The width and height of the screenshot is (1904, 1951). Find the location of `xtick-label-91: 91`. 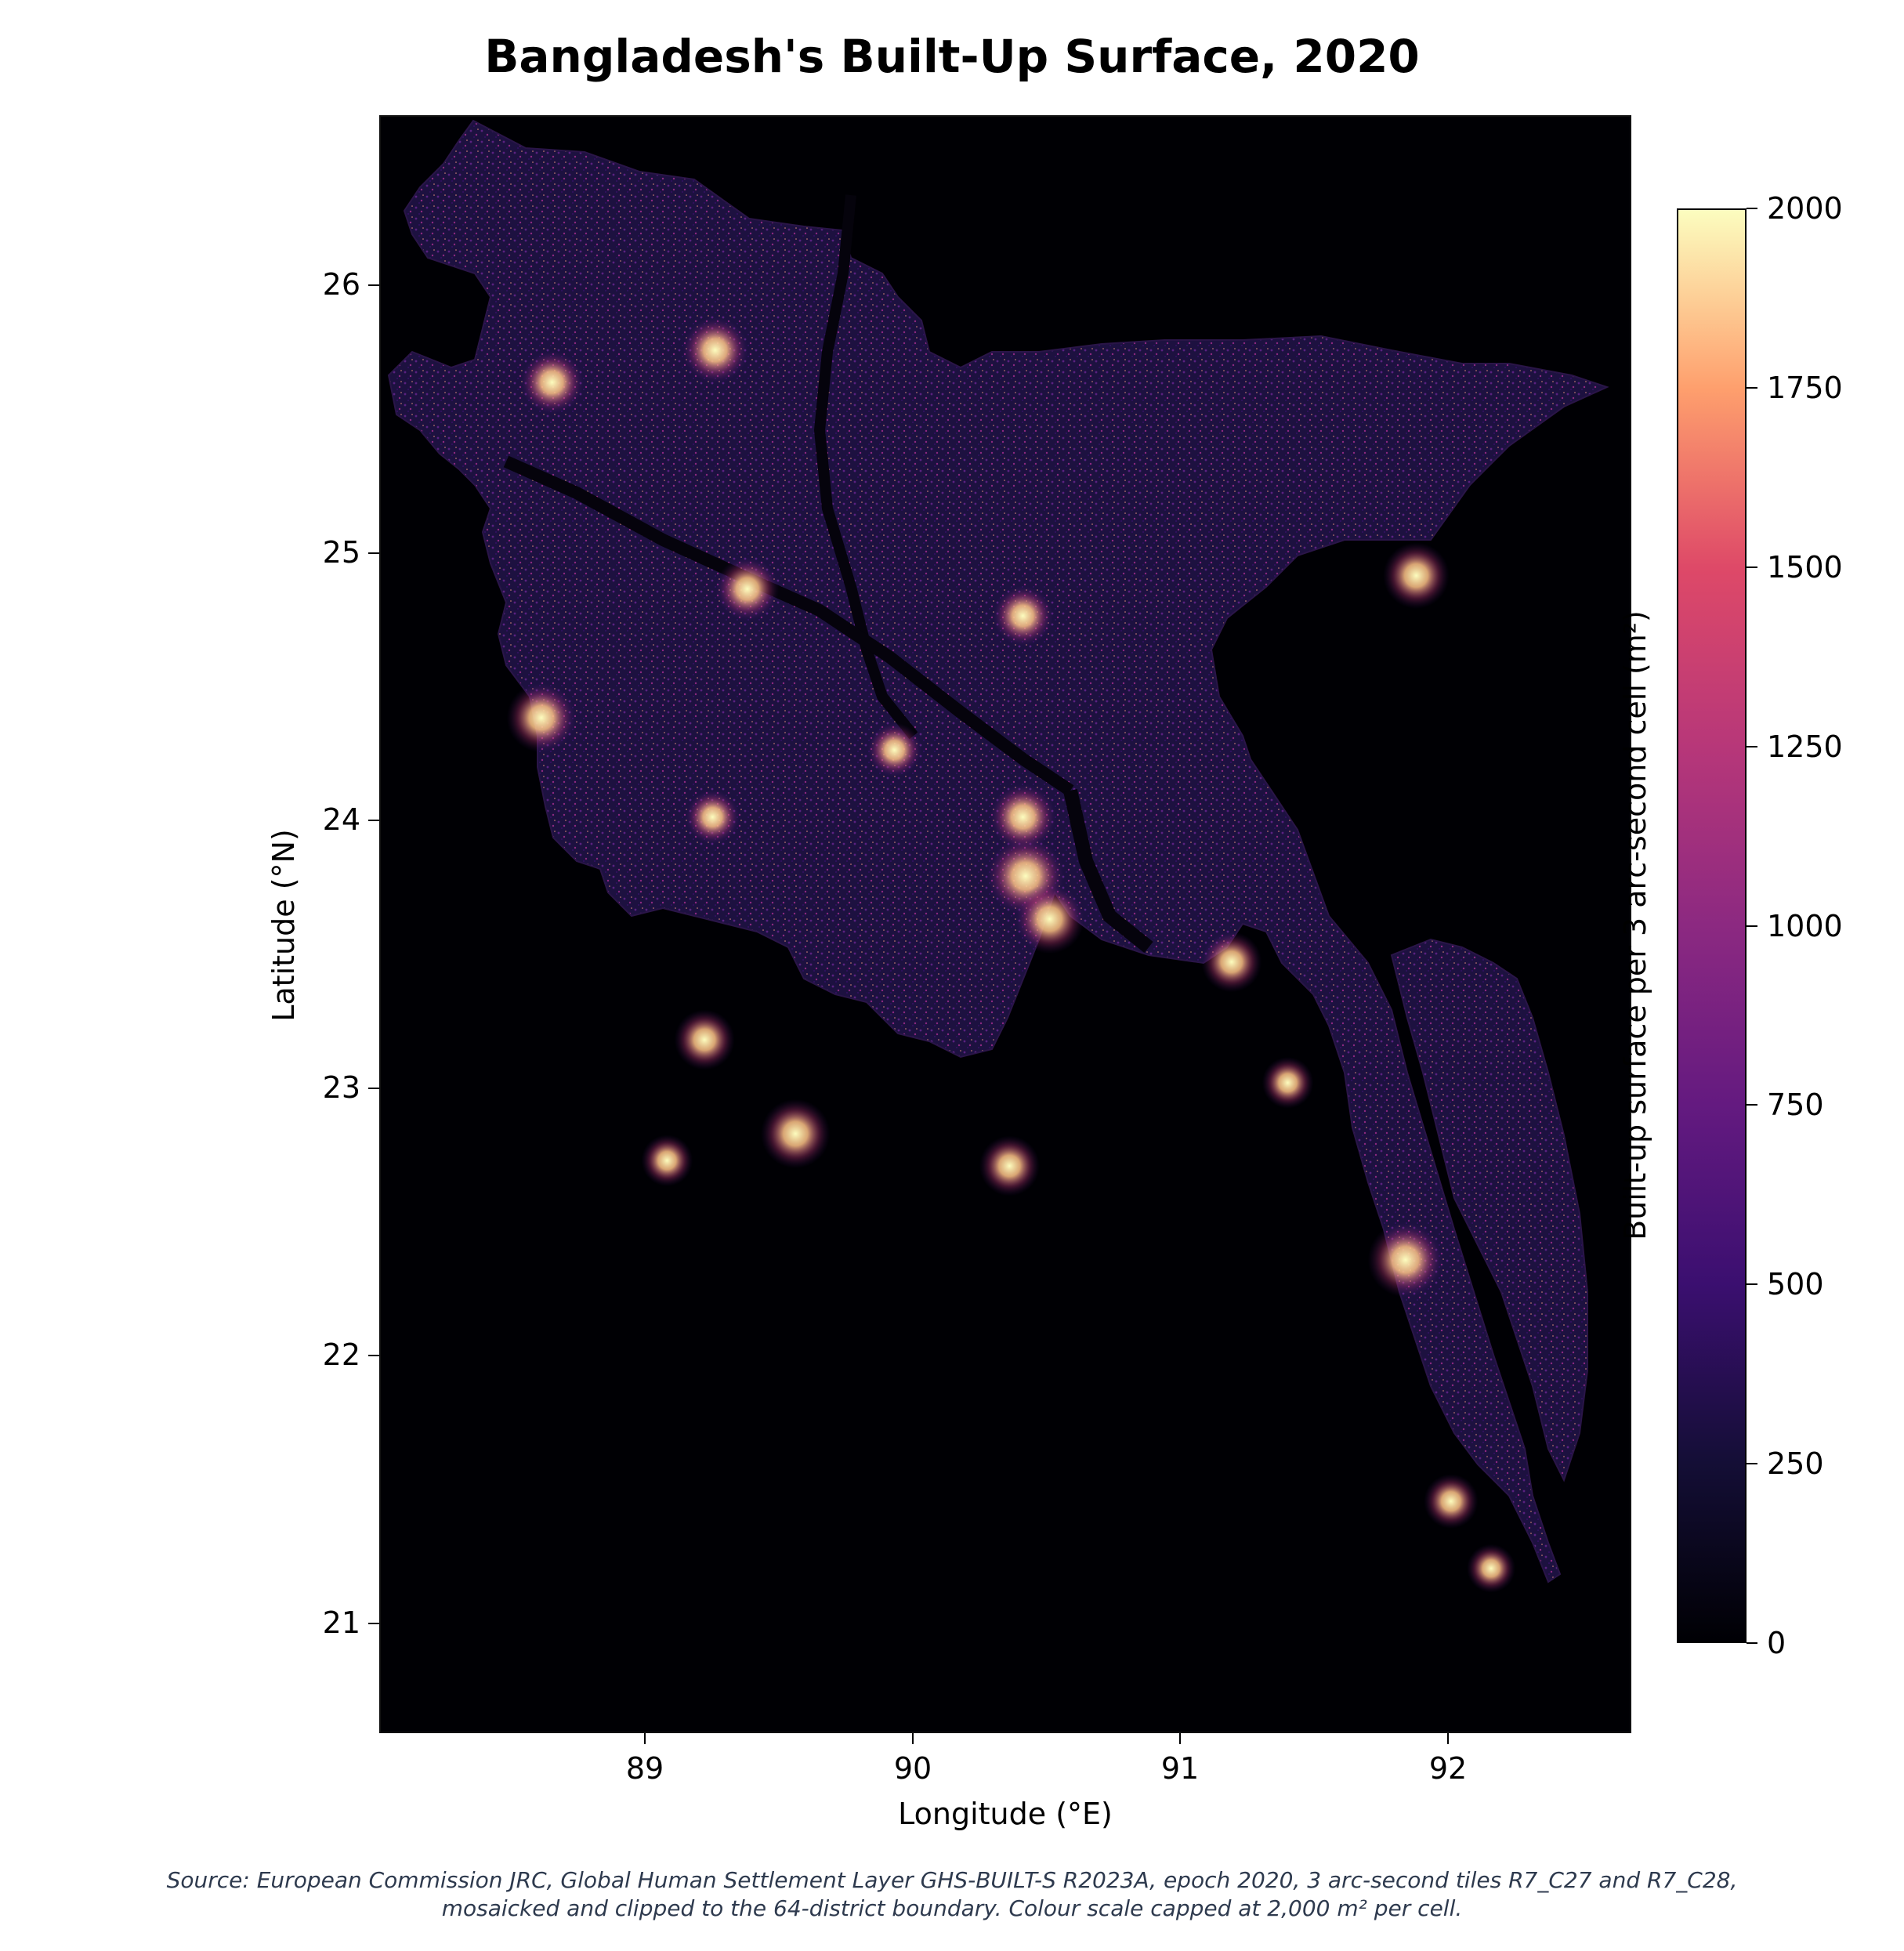

xtick-label-91: 91 is located at coordinates (1180, 1768).